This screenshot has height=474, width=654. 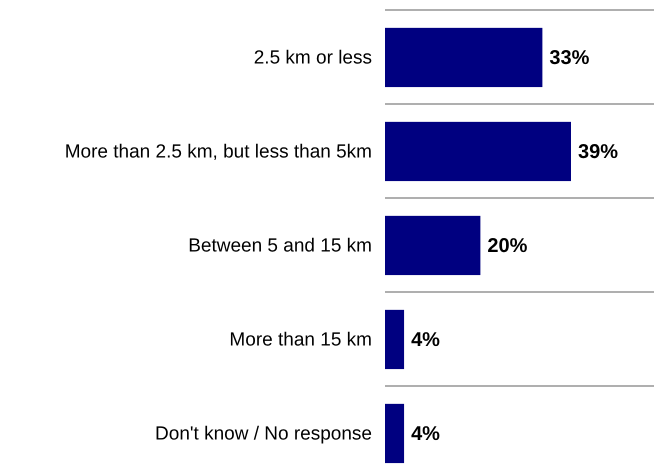 What do you see at coordinates (569, 58) in the screenshot?
I see `data-label: 33%` at bounding box center [569, 58].